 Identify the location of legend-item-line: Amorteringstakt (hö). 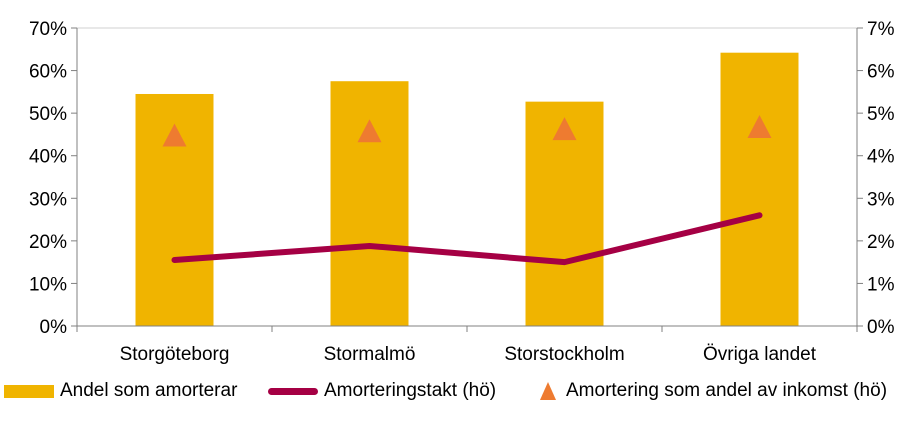
(382, 391).